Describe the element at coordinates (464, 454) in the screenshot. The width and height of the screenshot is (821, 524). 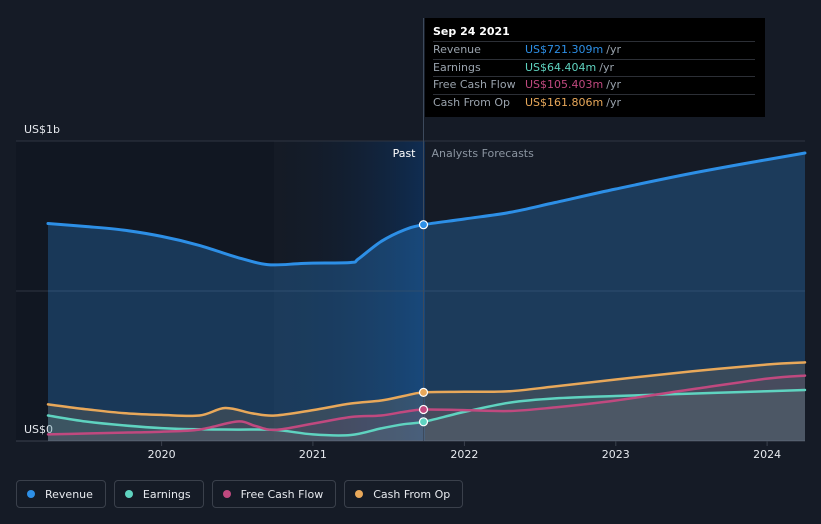
I see `x-tick-label: 2022` at that location.